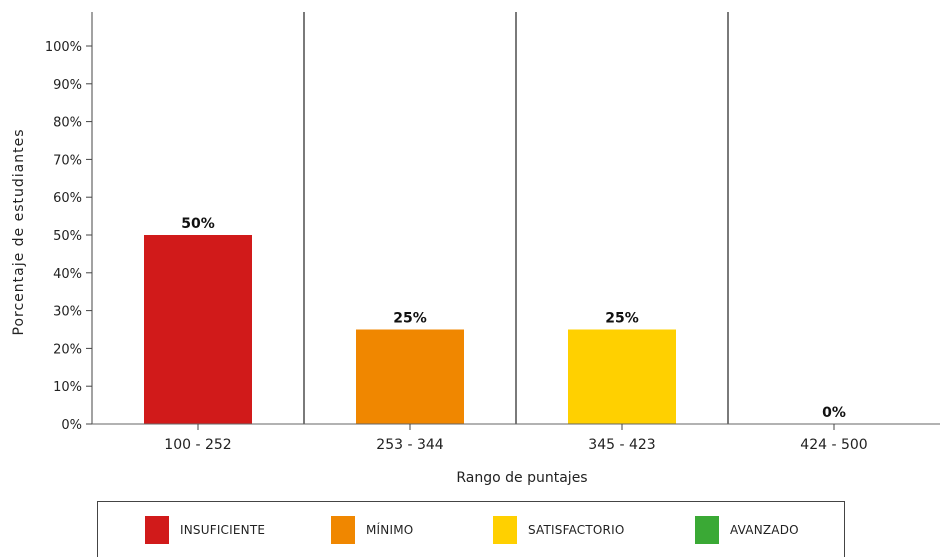  I want to click on y-tick-label: 30%, so click(67, 312).